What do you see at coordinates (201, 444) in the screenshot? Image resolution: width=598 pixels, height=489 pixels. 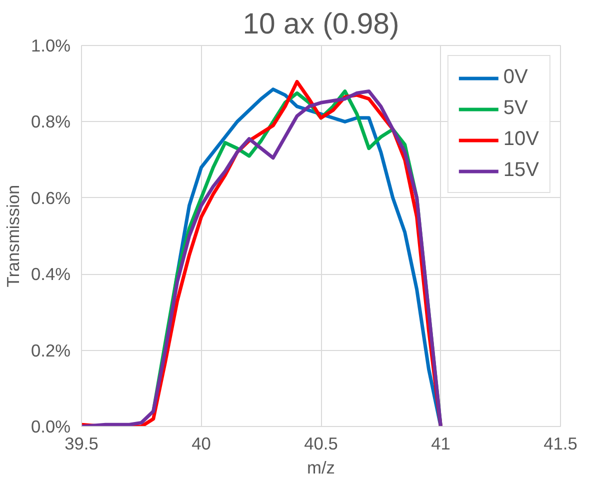 I see `x-tick-label: 40` at bounding box center [201, 444].